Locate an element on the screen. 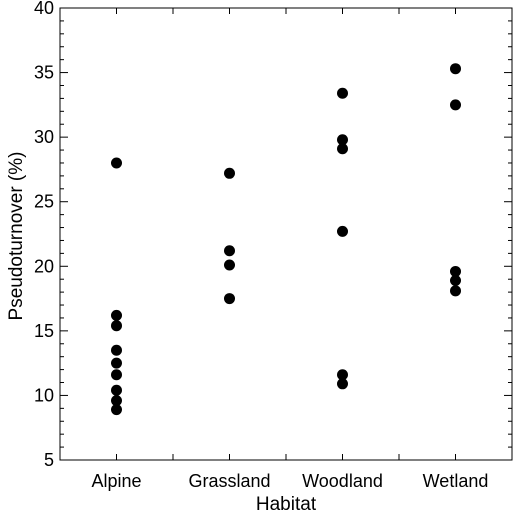 Image resolution: width=520 pixels, height=517 pixels. y-tick-label: 20 is located at coordinates (44, 266).